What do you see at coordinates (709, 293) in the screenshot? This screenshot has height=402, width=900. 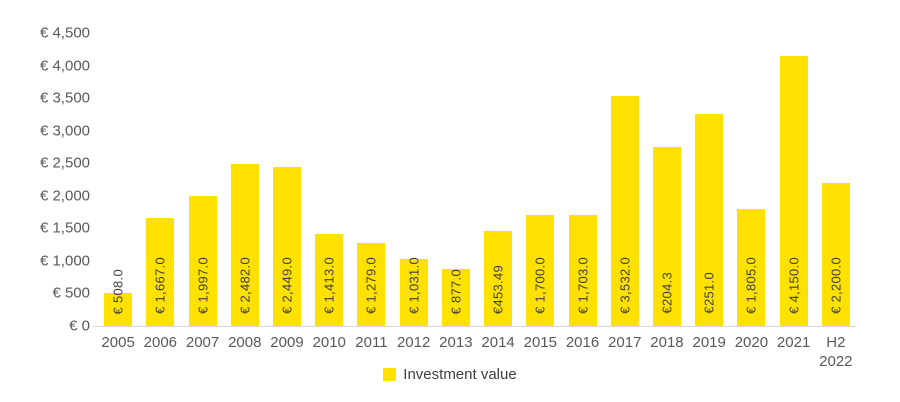 I see `bar-value-label: €251.0` at bounding box center [709, 293].